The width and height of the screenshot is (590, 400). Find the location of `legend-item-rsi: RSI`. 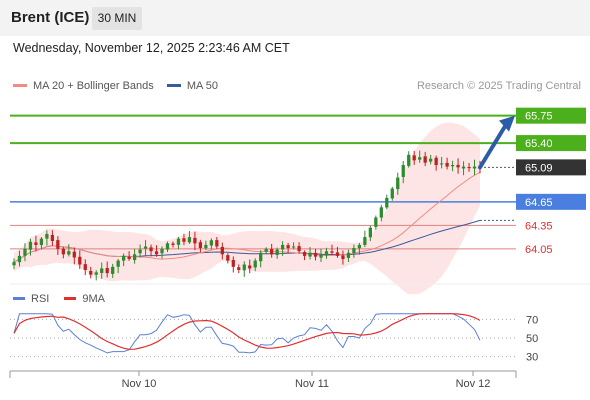

legend-item-rsi: RSI is located at coordinates (31, 299).